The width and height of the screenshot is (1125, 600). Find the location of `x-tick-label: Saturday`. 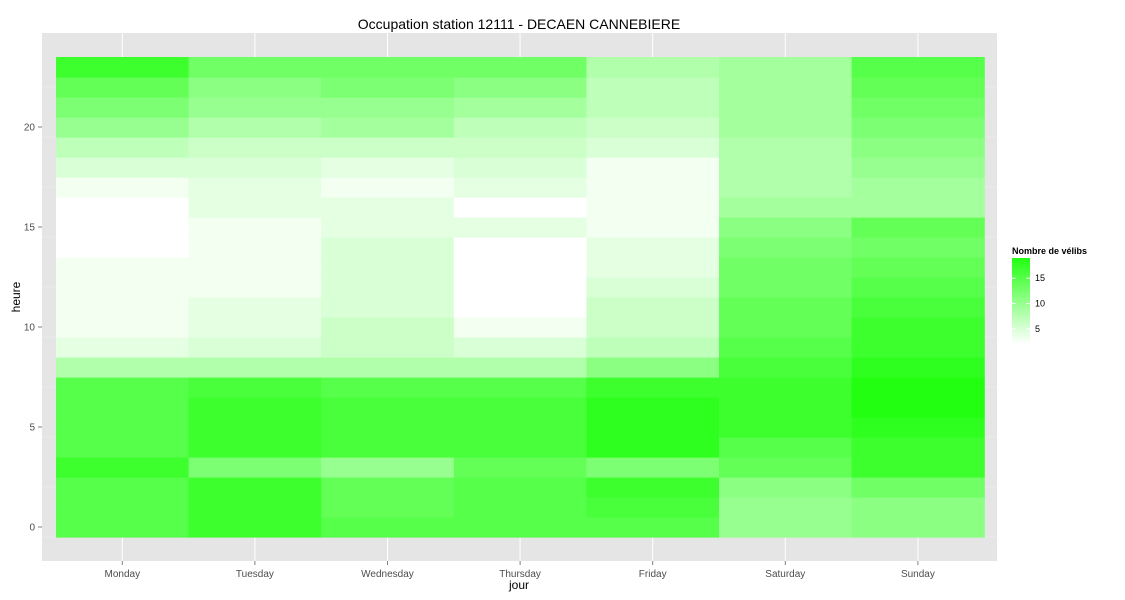

x-tick-label: Saturday is located at coordinates (785, 574).